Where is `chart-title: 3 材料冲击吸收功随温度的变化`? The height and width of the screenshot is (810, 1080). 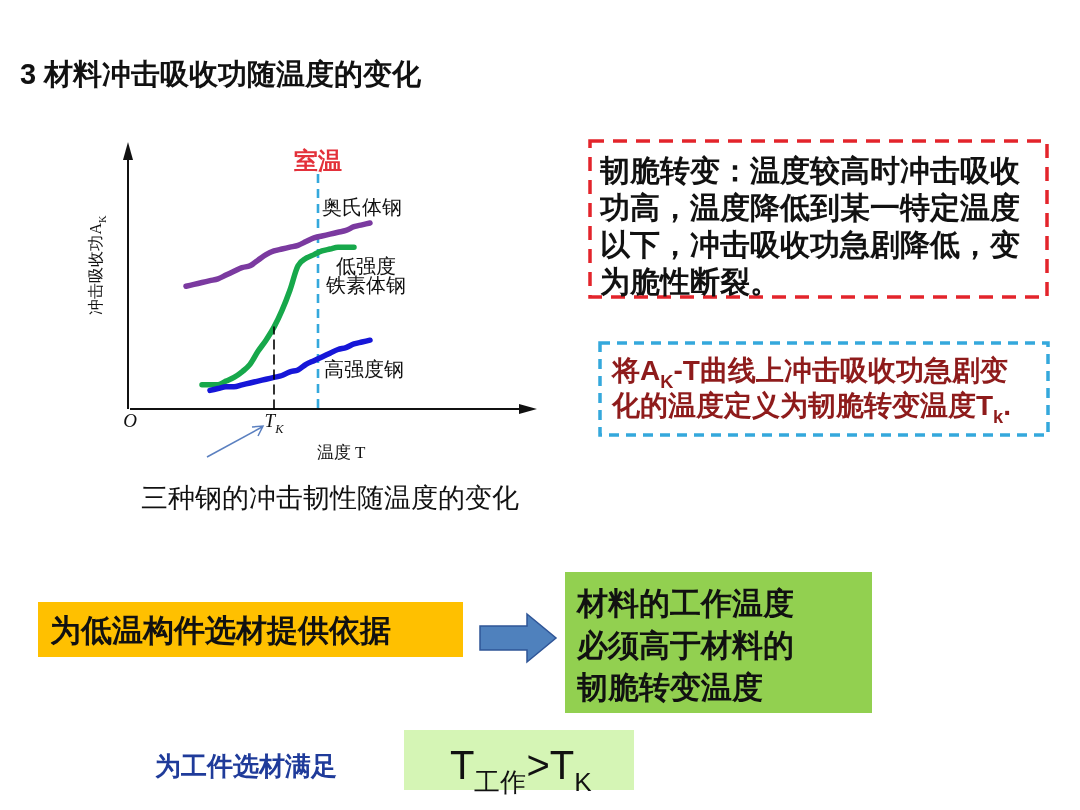
chart-title: 3 材料冲击吸收功随温度的变化 is located at coordinates (221, 74).